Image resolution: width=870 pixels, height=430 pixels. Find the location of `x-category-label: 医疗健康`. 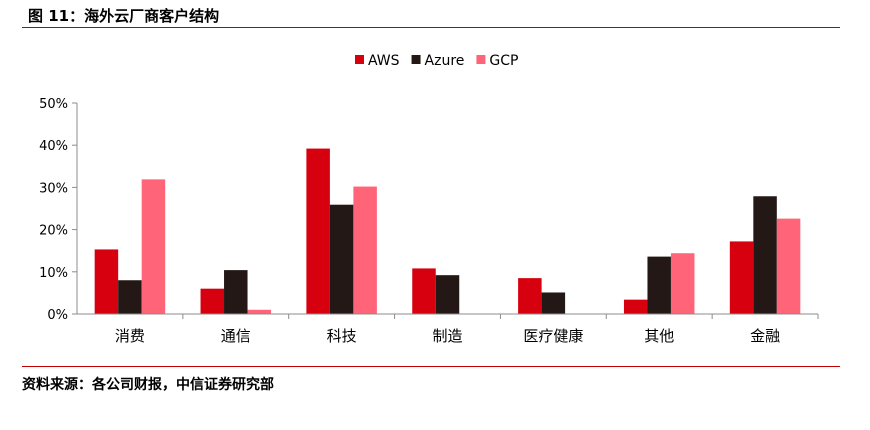

x-category-label: 医疗健康 is located at coordinates (553, 336).